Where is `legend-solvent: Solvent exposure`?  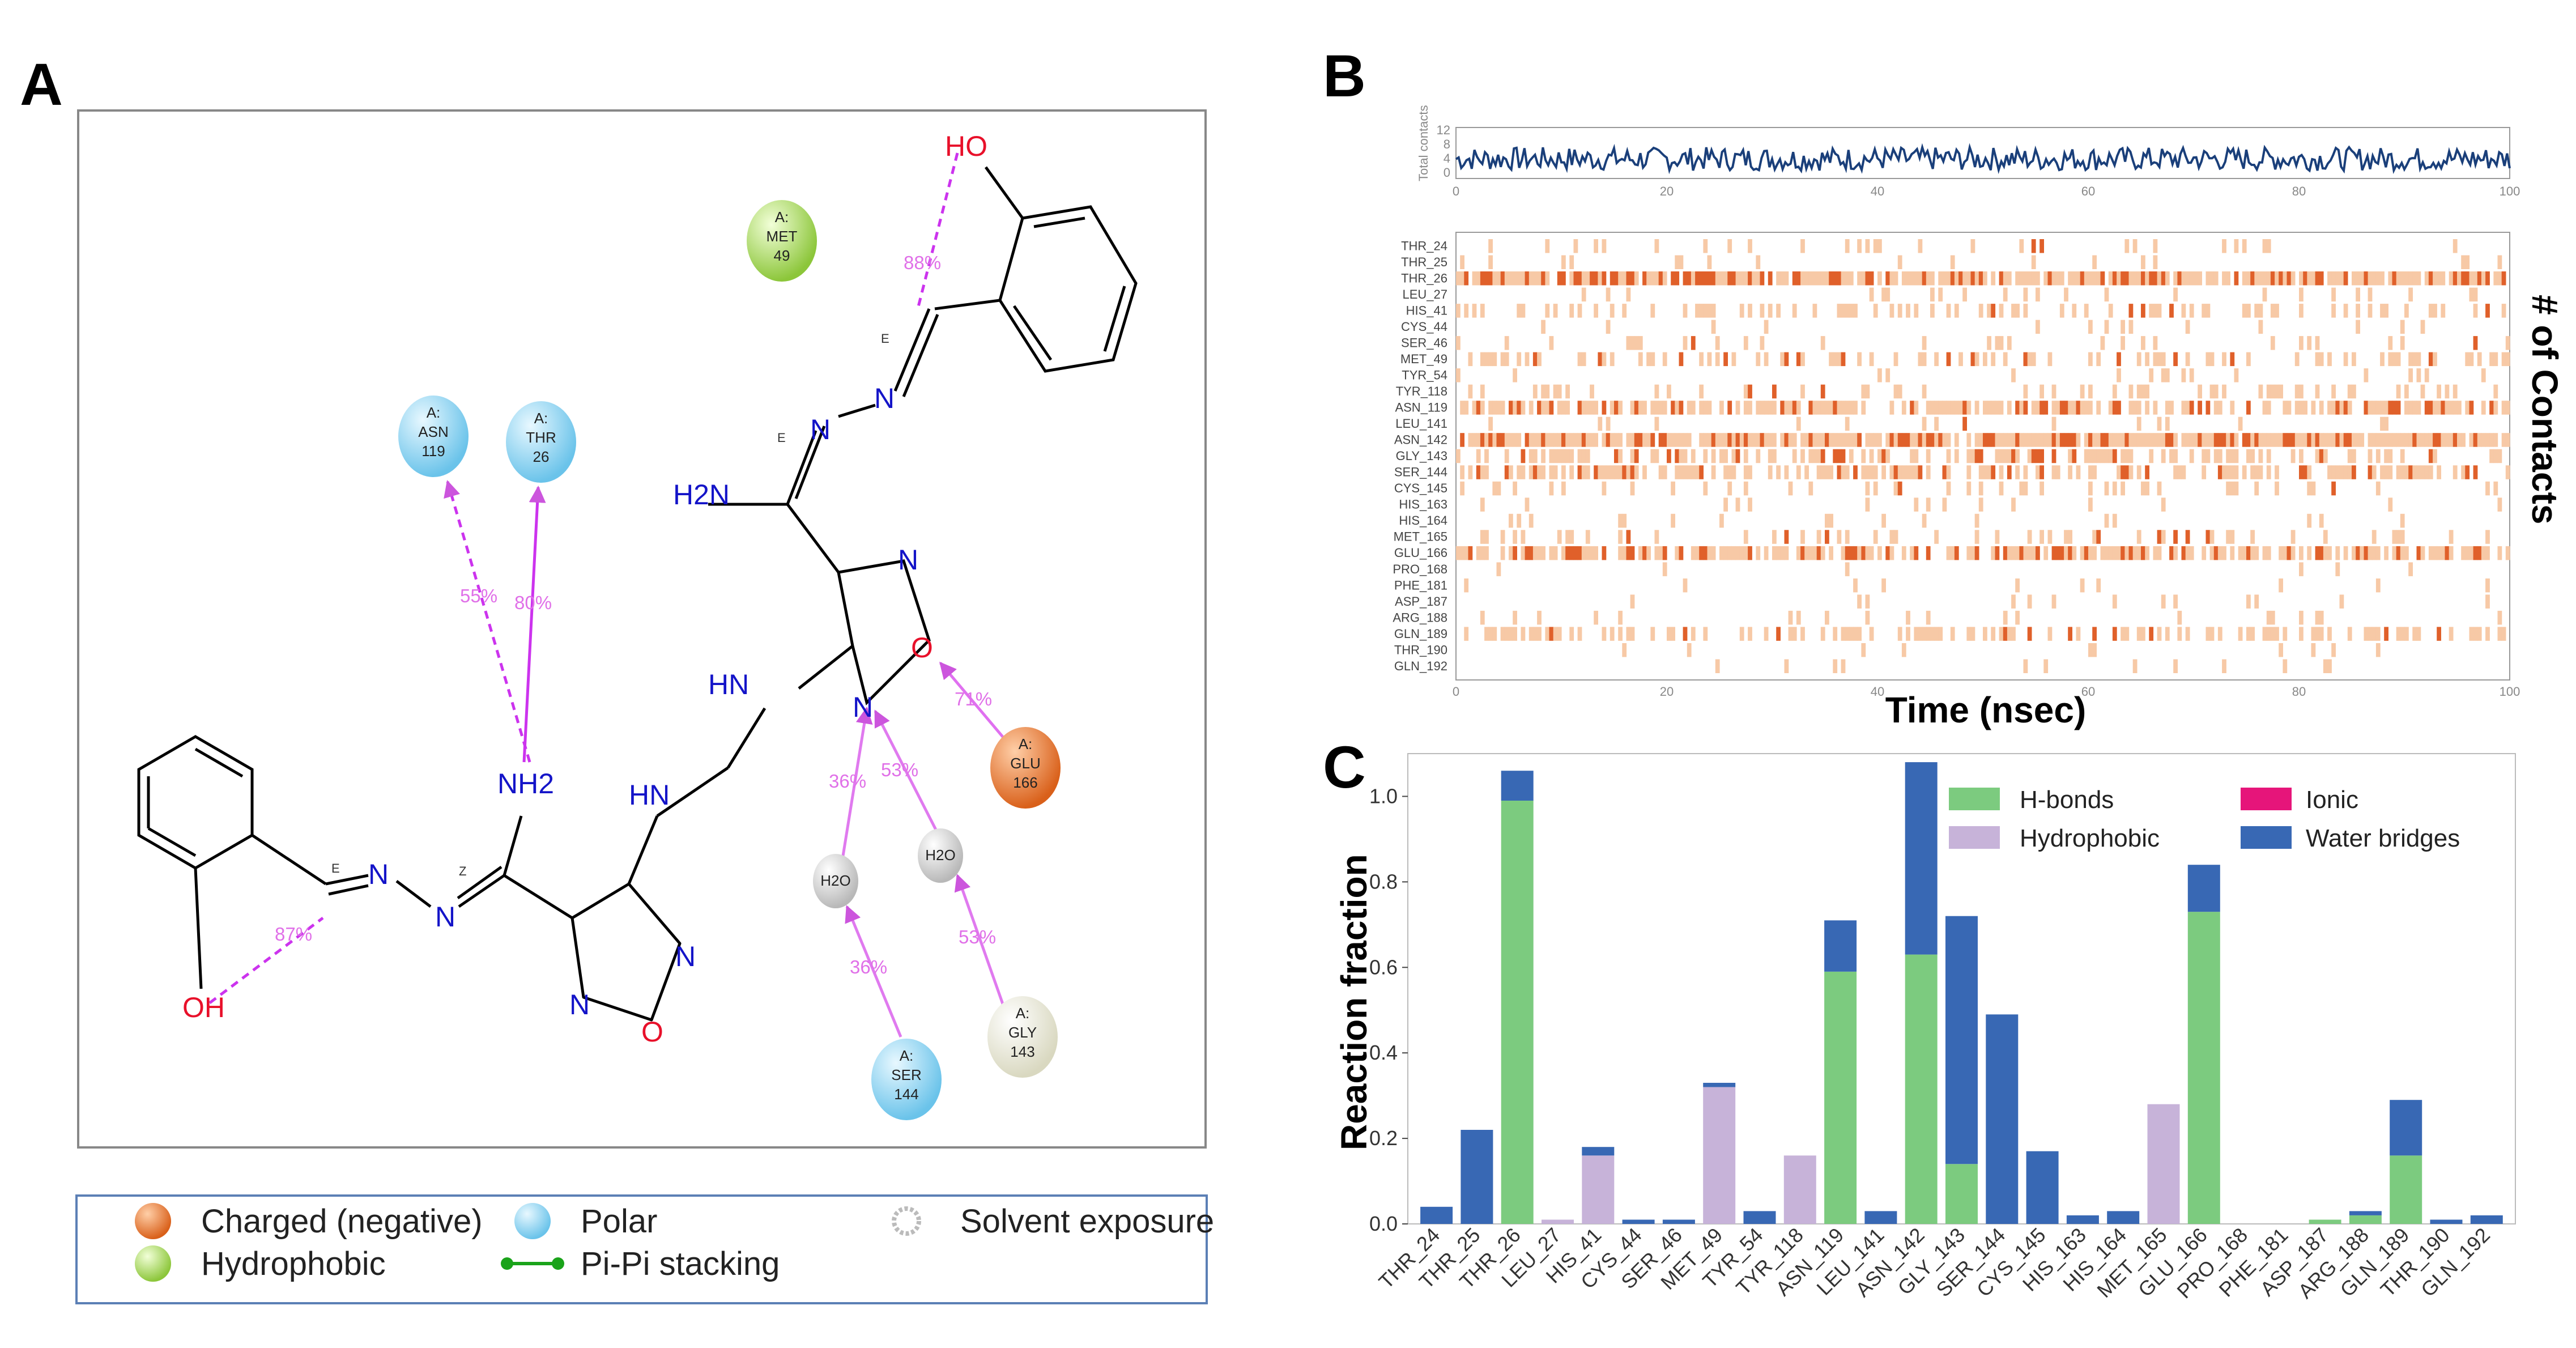
legend-solvent: Solvent exposure is located at coordinates (1087, 1221).